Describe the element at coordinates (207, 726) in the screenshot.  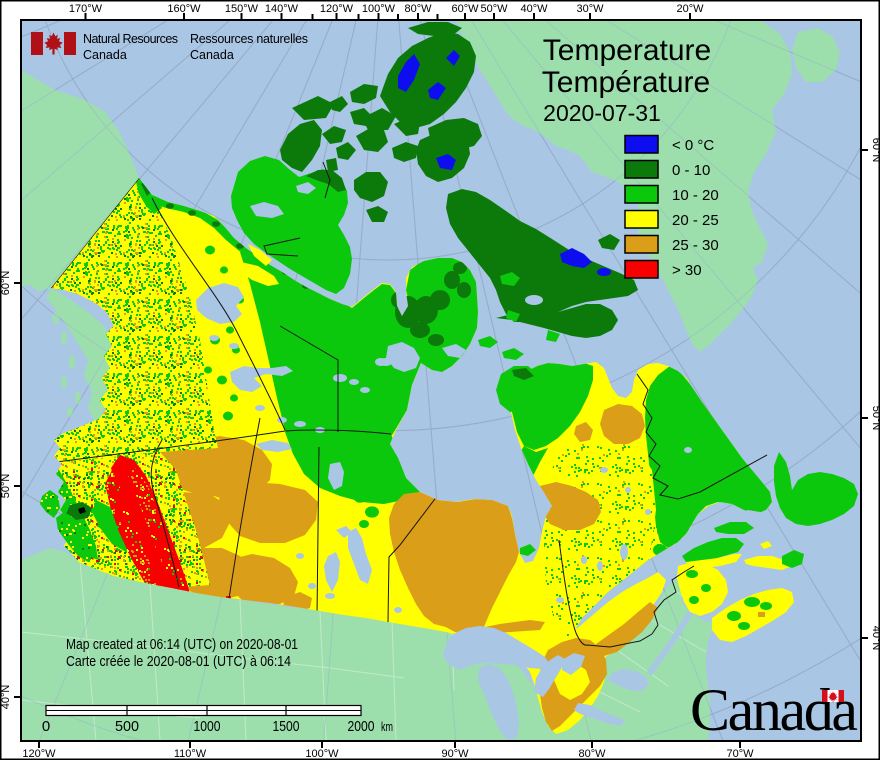
I see `svg-text: 1000` at that location.